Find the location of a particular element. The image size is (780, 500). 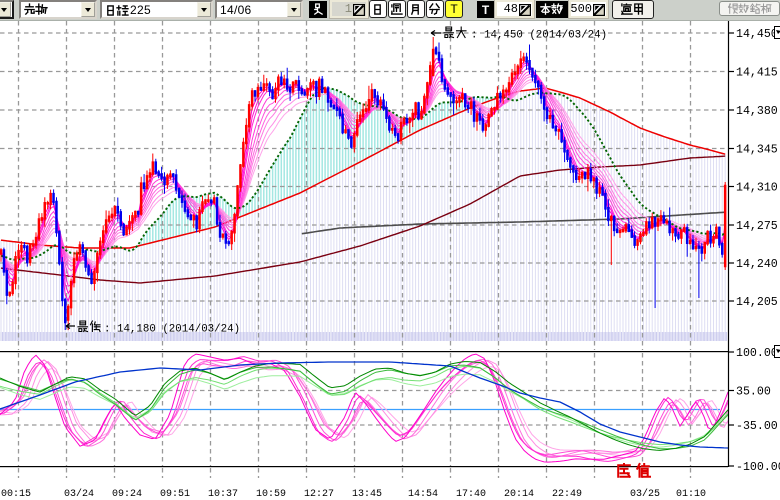

svg-text: 17:40 is located at coordinates (471, 494).